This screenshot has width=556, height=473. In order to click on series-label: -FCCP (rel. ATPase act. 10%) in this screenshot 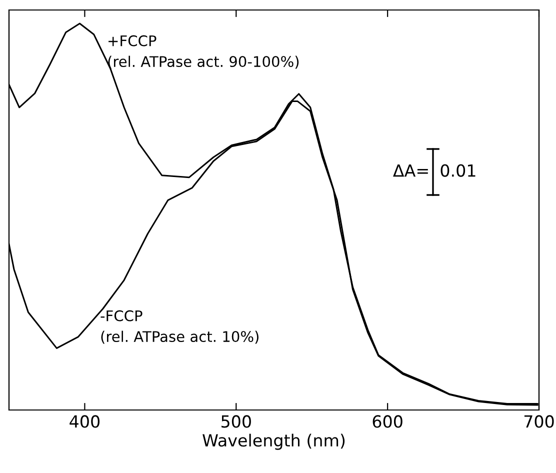, I will do `click(179, 327)`.